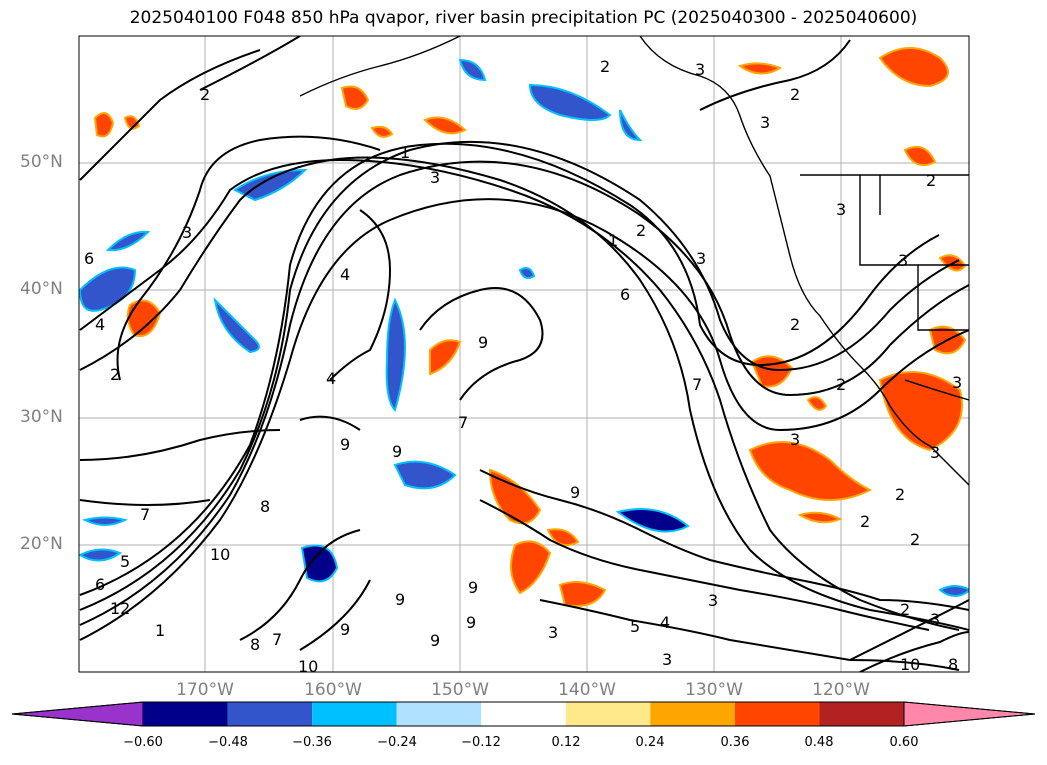 Image resolution: width=1047 pixels, height=765 pixels. Describe the element at coordinates (120, 608) in the screenshot. I see `contour-label: 12` at that location.